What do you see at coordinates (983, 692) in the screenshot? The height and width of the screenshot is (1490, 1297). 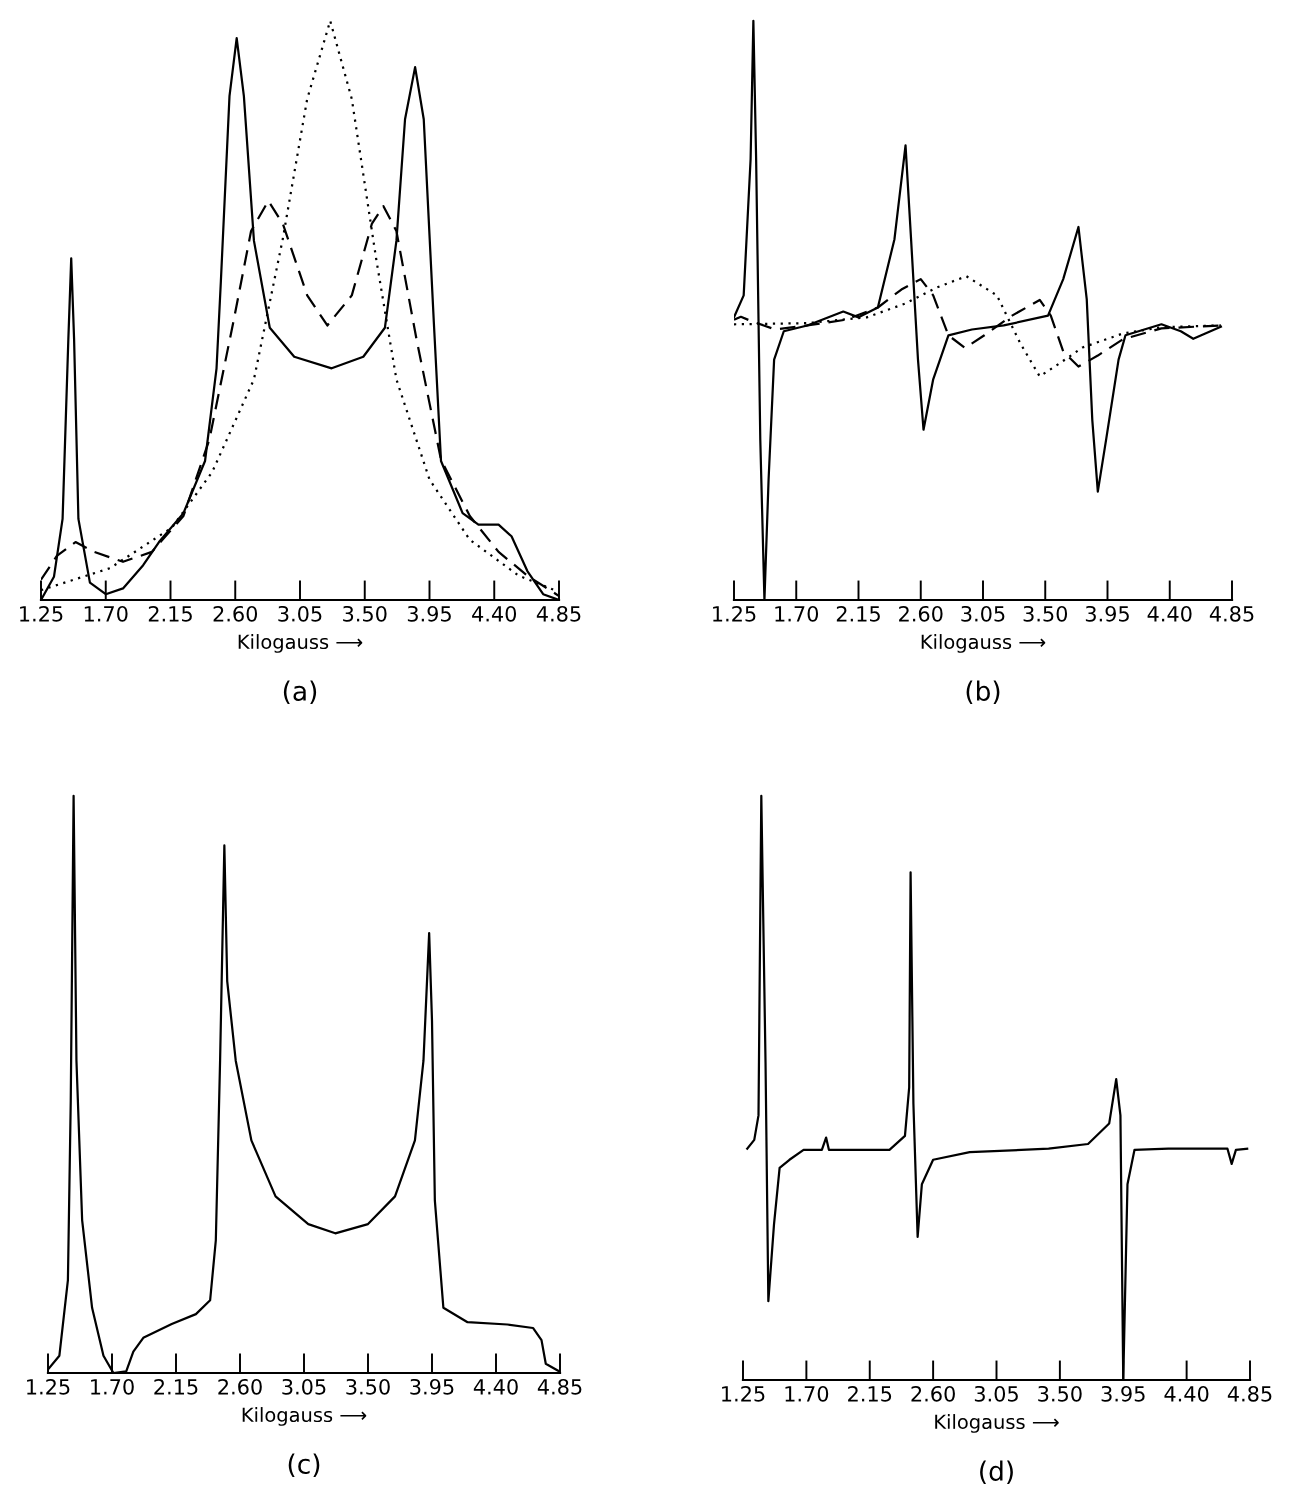 I see `text: (b)` at bounding box center [983, 692].